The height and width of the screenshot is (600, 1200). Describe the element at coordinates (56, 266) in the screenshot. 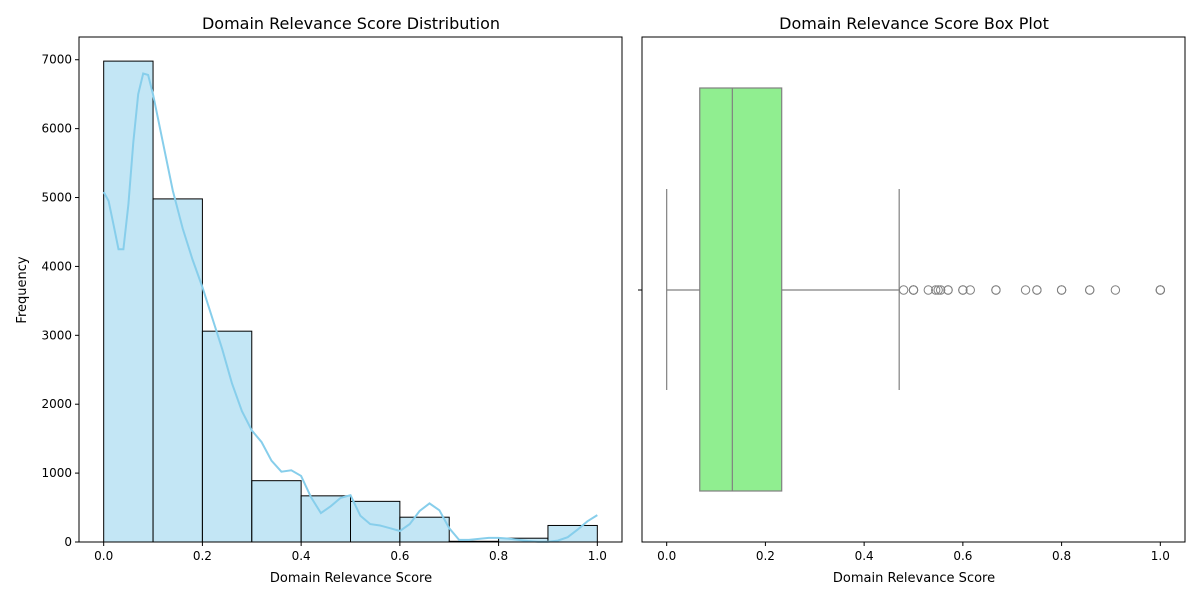

I see `histogram-y-tick-label: 4000` at that location.